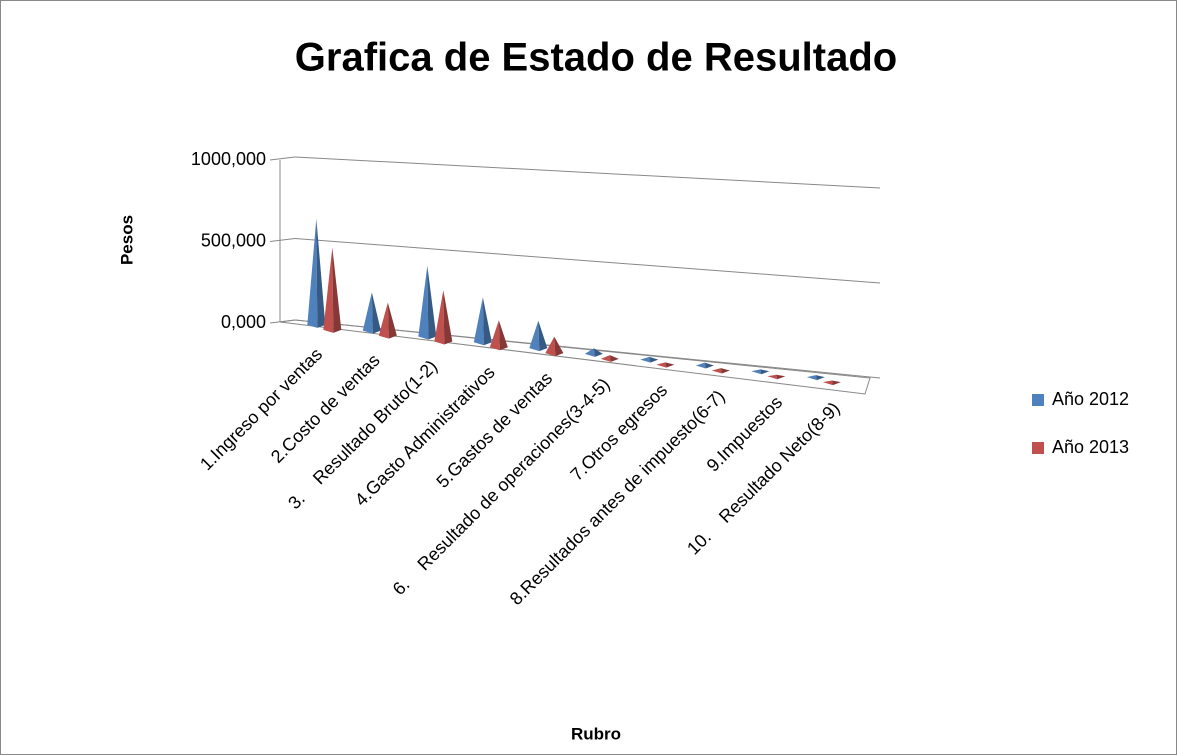 This screenshot has height=755, width=1177. I want to click on chart-title: Grafica de Estado de Resultado, so click(596, 58).